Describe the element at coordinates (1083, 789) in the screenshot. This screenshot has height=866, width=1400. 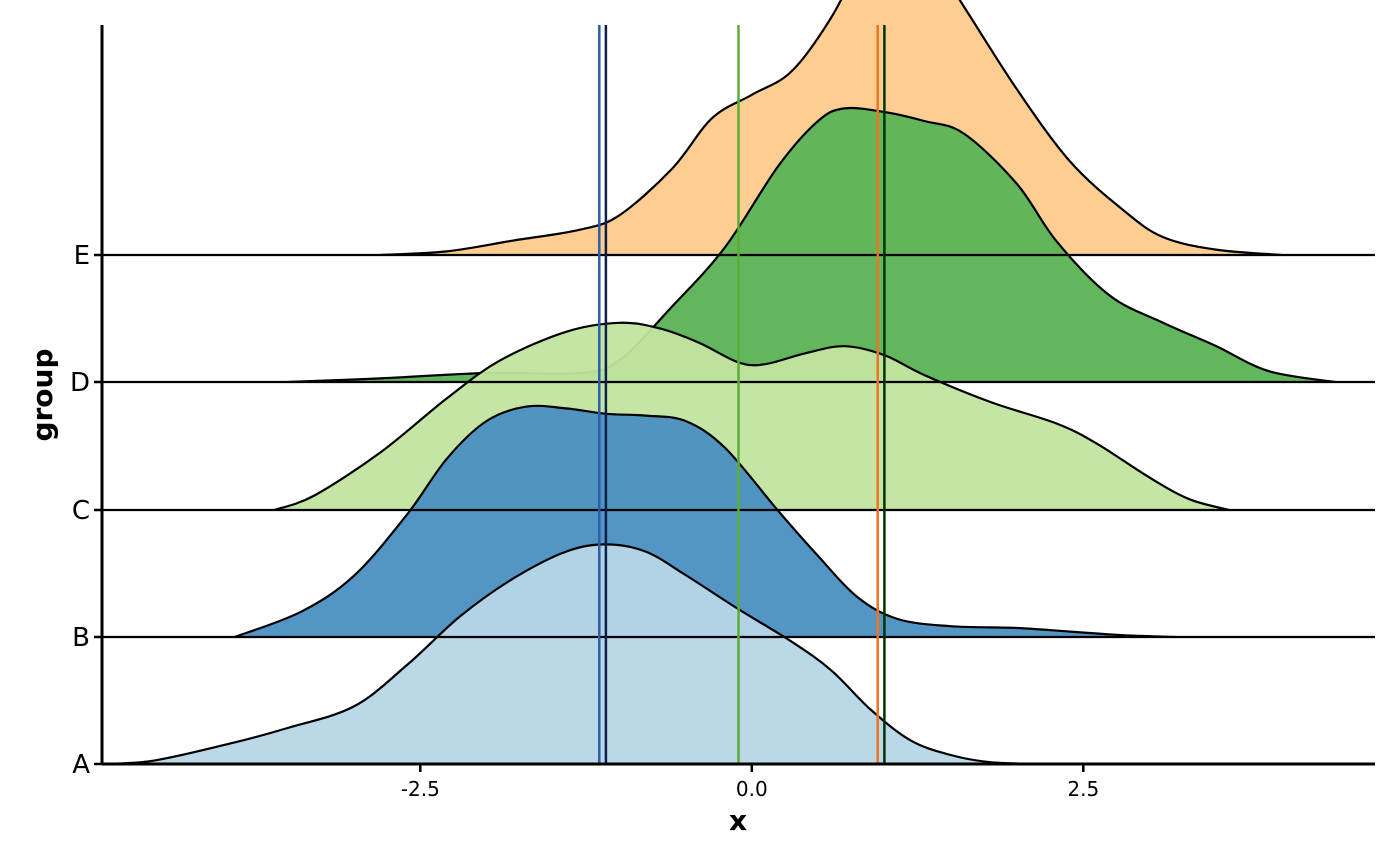
I see `x-tick-label-2: 2.5` at that location.